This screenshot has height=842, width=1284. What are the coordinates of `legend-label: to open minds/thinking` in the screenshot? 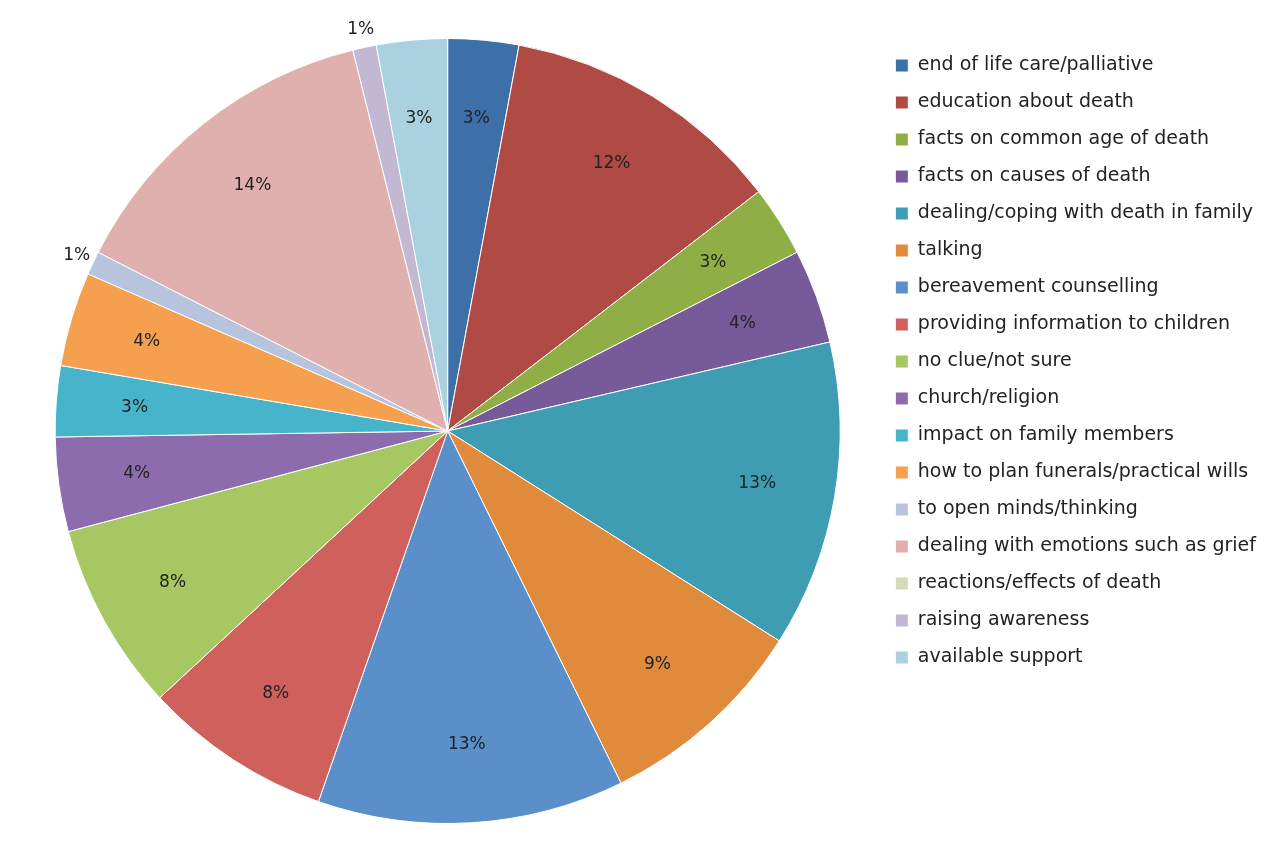 It's located at (1027, 507).